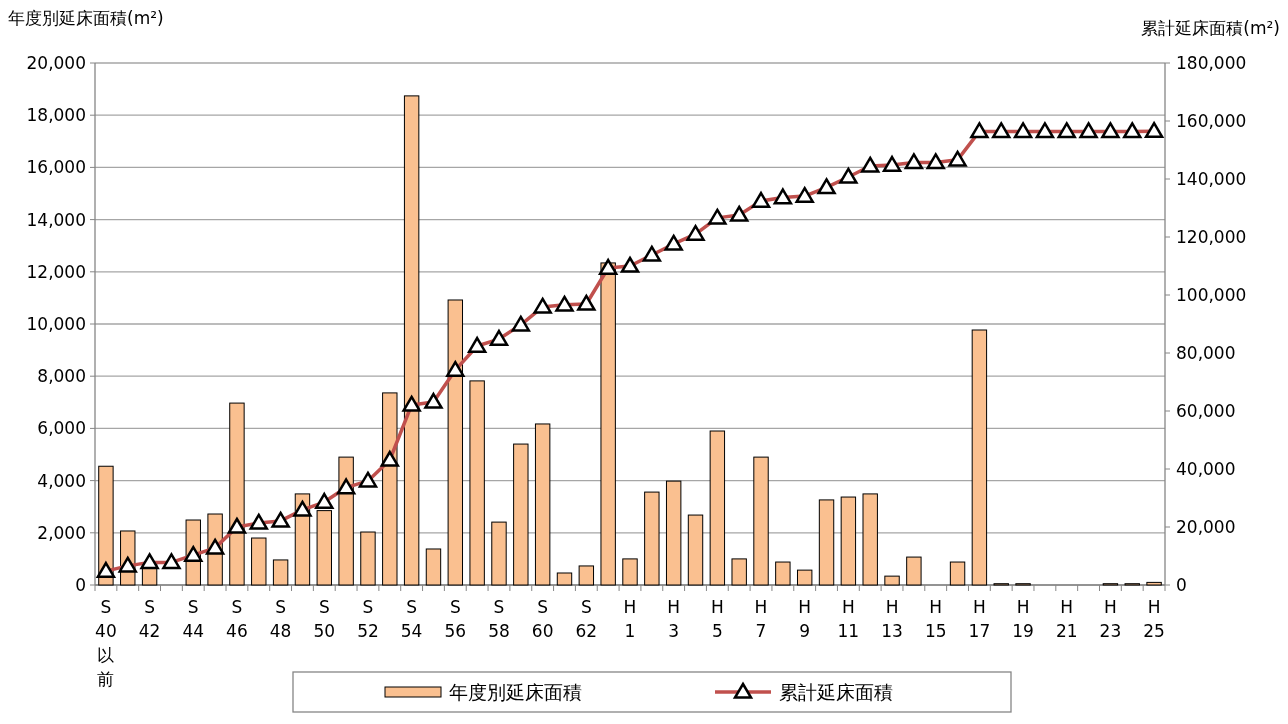 The height and width of the screenshot is (724, 1288). What do you see at coordinates (805, 619) in the screenshot?
I see `x-tick-label: H9` at bounding box center [805, 619].